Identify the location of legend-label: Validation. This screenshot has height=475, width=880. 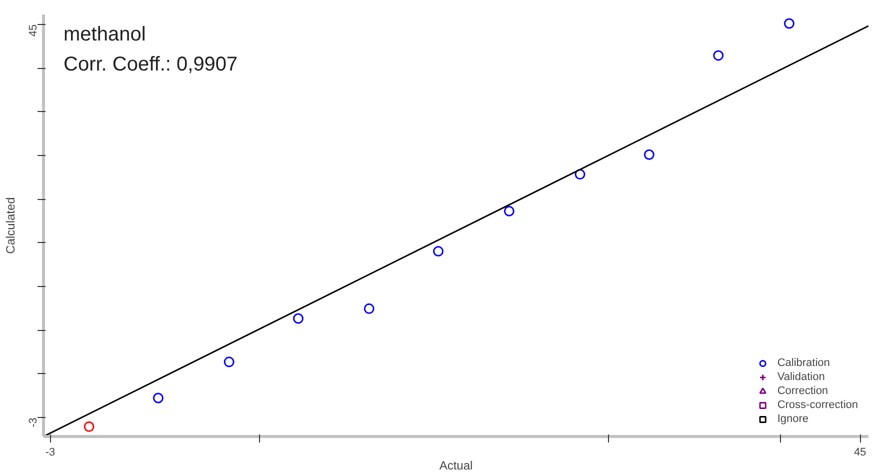
(801, 377).